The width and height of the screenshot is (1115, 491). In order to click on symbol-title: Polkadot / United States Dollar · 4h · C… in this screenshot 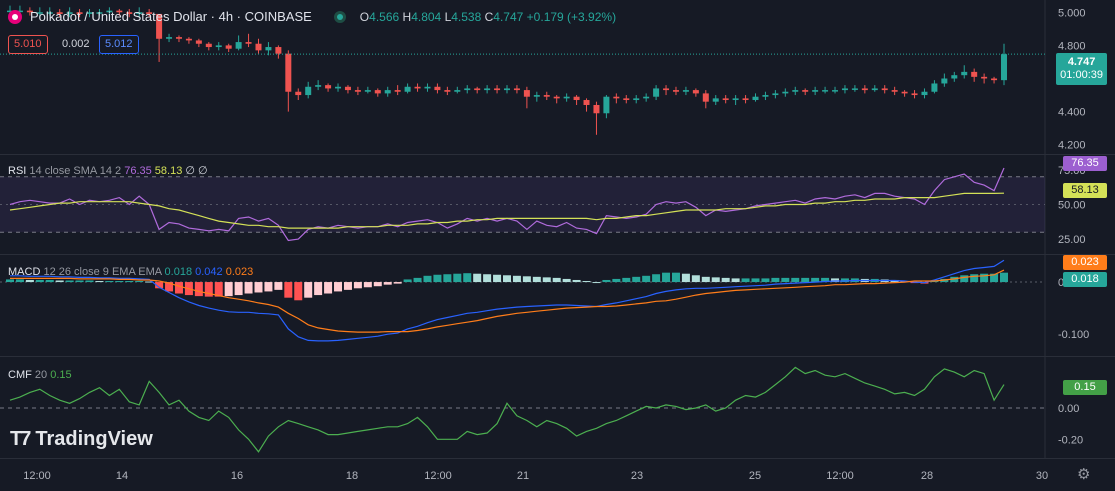, I will do `click(171, 16)`.